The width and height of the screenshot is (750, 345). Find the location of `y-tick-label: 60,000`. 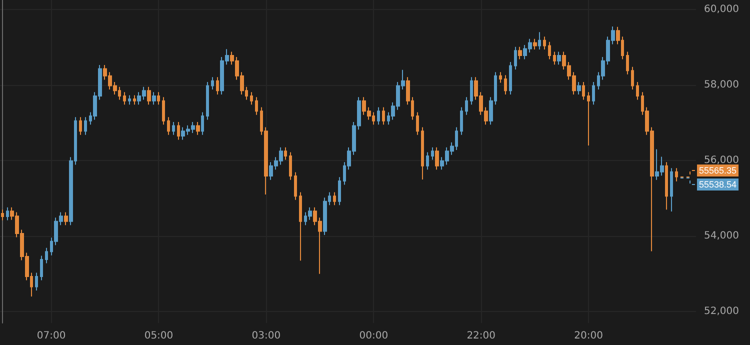

y-tick-label: 60,000 is located at coordinates (721, 9).